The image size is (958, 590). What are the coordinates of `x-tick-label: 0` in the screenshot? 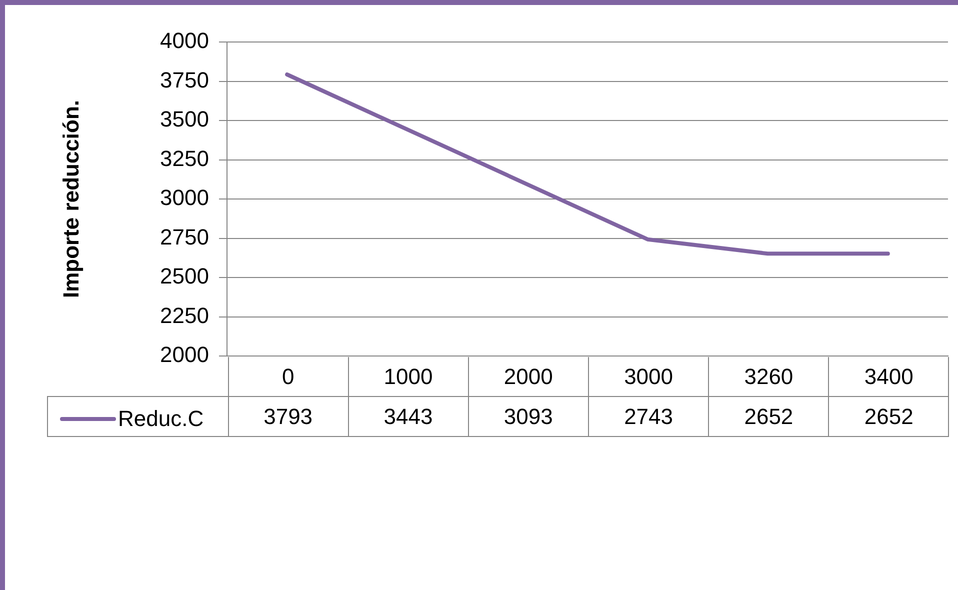 It's located at (288, 376).